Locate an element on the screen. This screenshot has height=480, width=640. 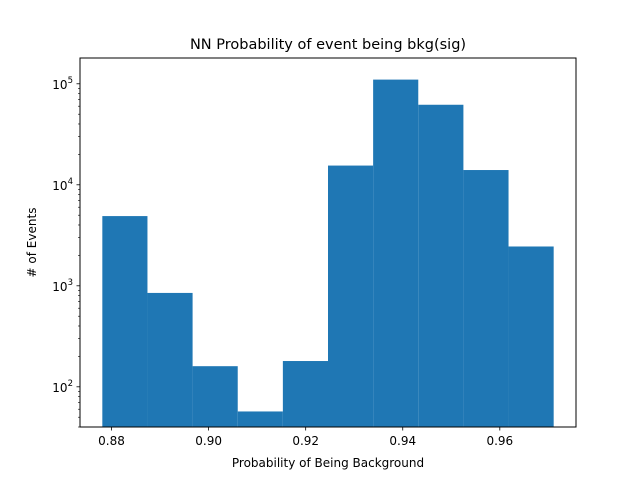
x-tick-label: 0.88 is located at coordinates (111, 441).